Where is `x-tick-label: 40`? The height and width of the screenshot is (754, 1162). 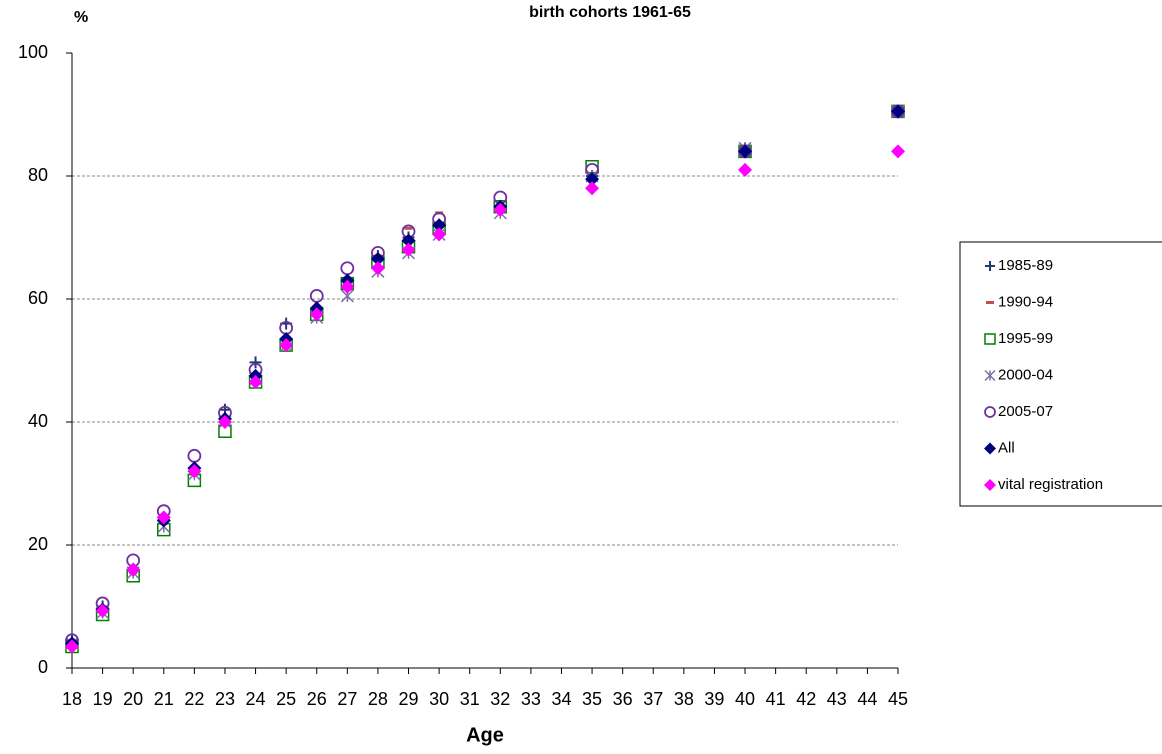 x-tick-label: 40 is located at coordinates (745, 699).